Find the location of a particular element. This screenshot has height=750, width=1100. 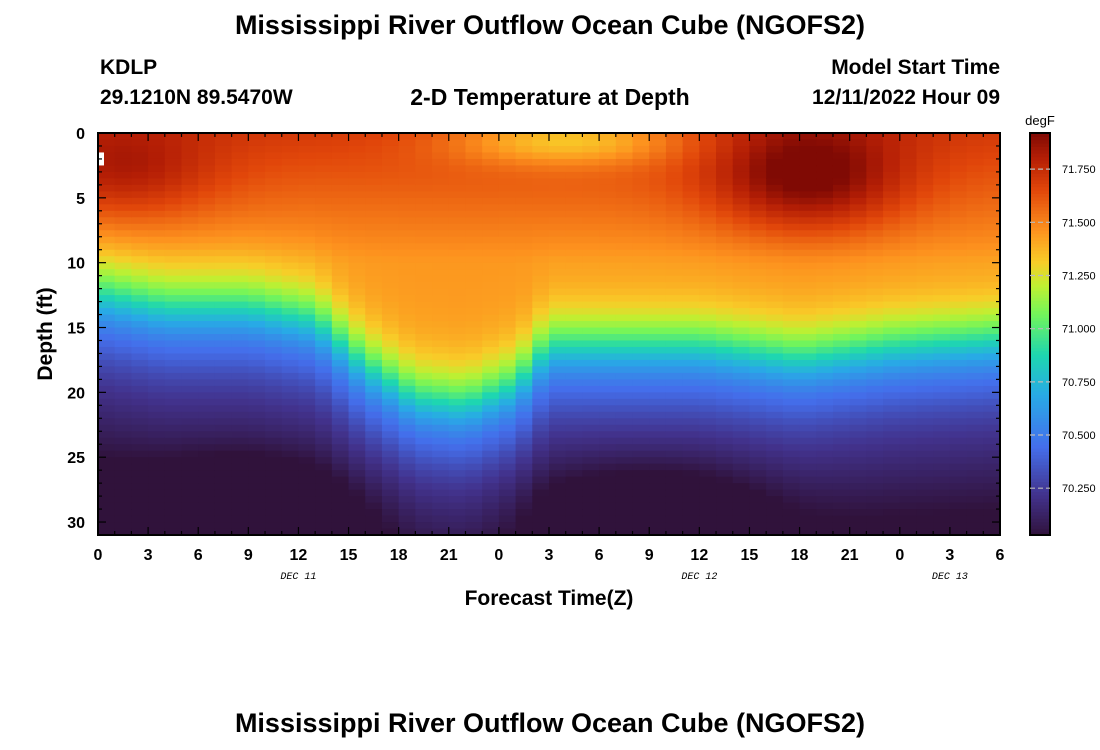

x-tick-label: 3 is located at coordinates (949, 555).